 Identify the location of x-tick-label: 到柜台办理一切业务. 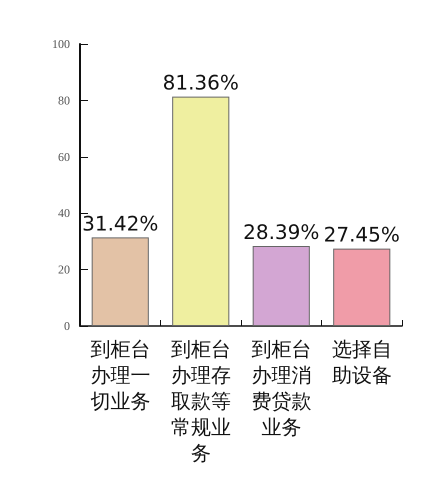
(120, 375).